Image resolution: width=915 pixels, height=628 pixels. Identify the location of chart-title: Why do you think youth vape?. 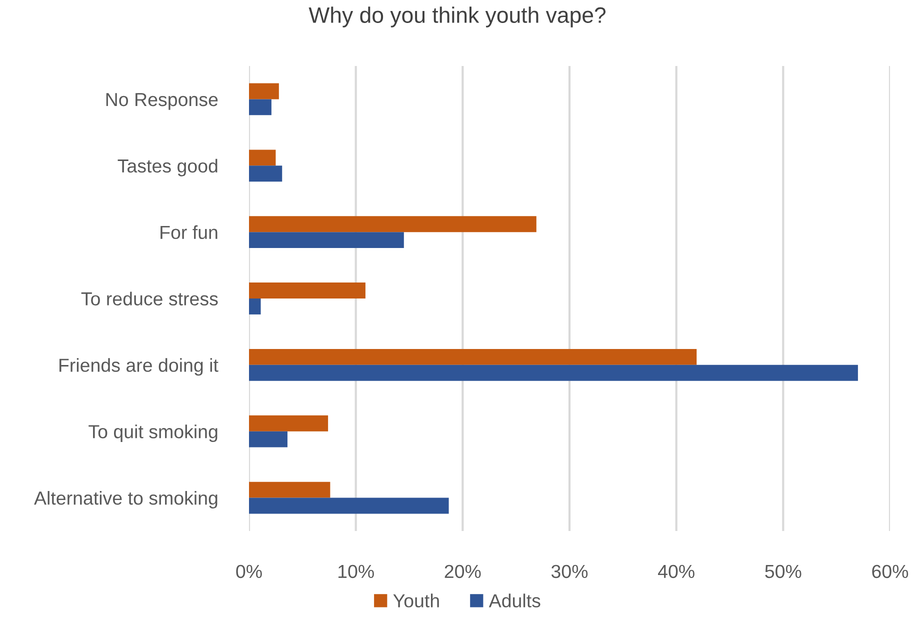
(457, 17).